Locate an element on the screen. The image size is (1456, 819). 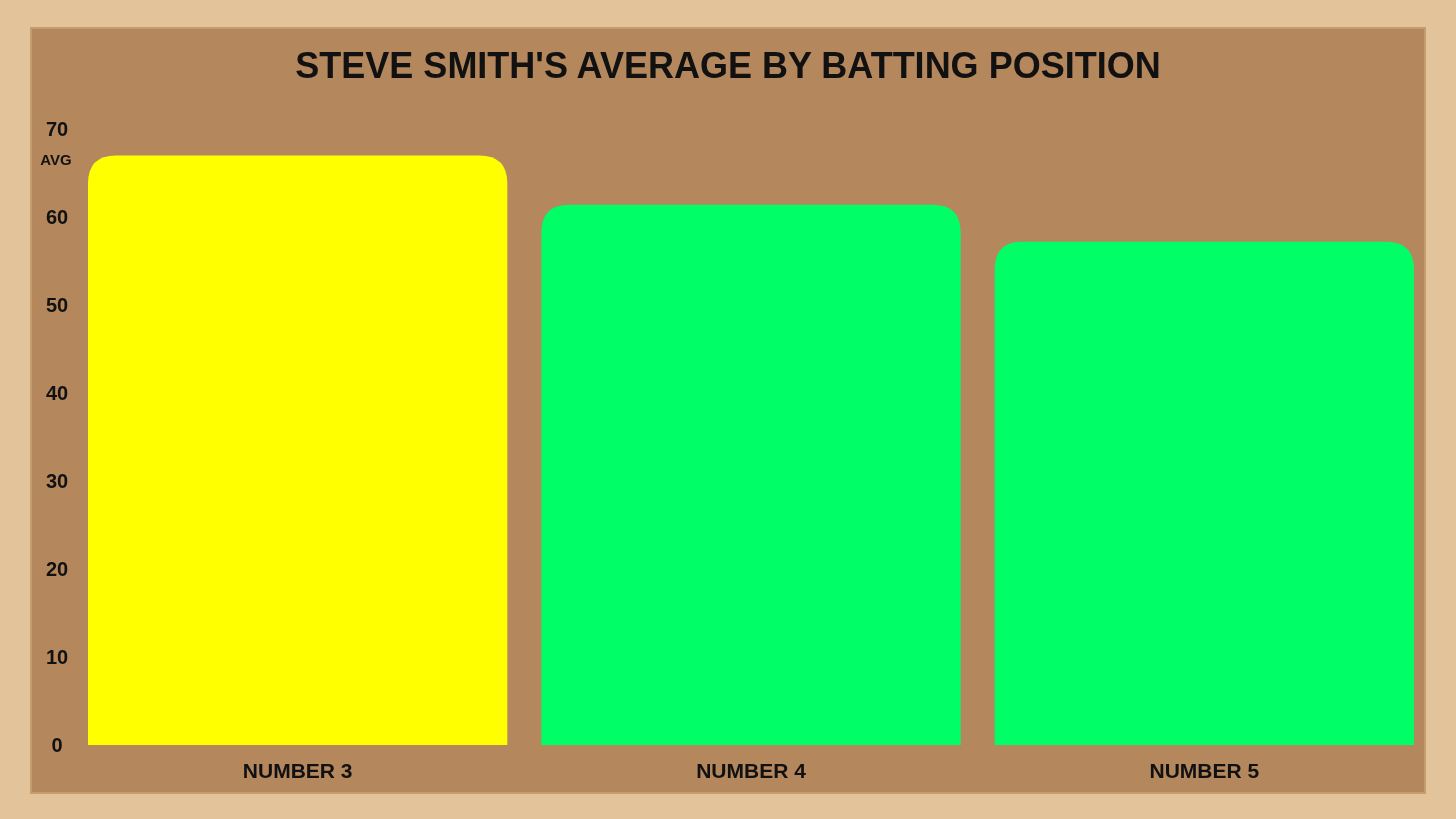
y-axis-title: AVG is located at coordinates (56, 159).